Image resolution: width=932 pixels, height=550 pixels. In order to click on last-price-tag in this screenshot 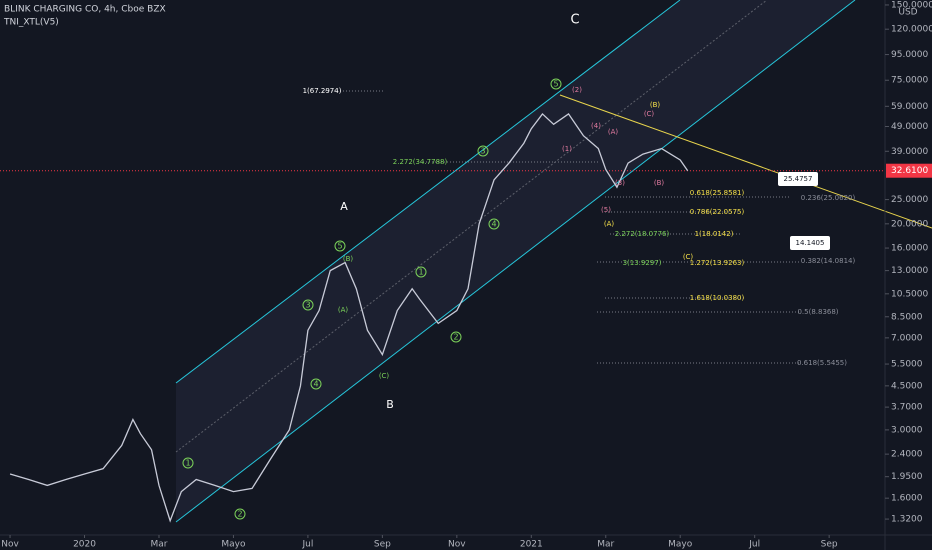, I will do `click(909, 170)`.